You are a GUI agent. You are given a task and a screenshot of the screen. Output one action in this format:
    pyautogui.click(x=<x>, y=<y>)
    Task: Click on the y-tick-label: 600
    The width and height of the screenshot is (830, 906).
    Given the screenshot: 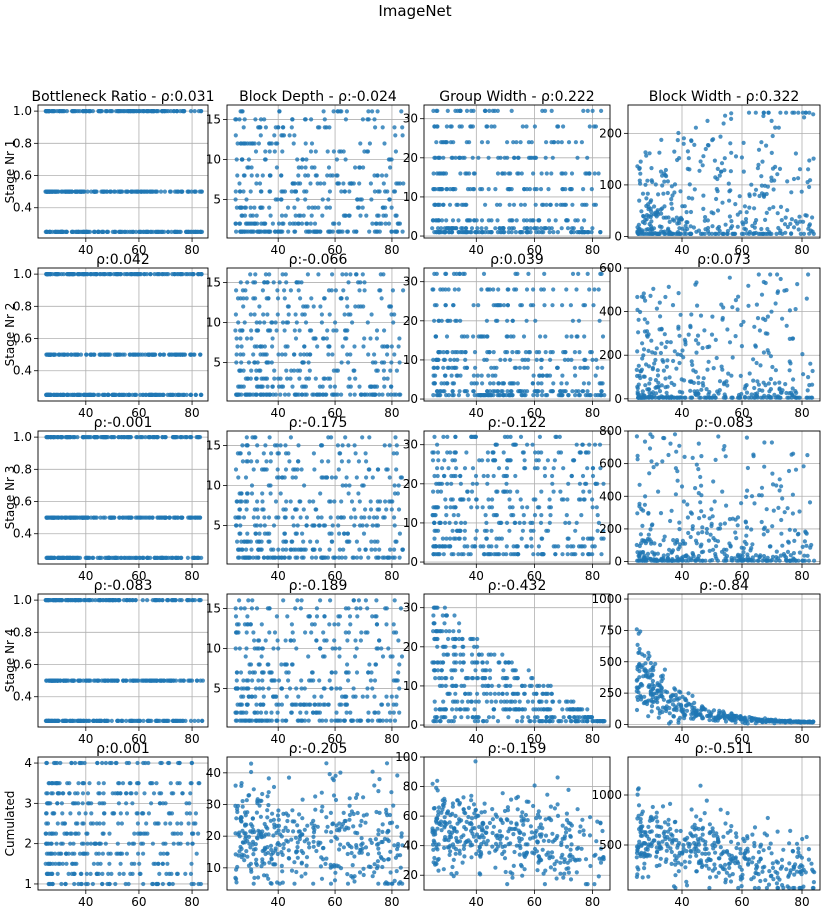 What is the action you would take?
    pyautogui.click(x=610, y=268)
    